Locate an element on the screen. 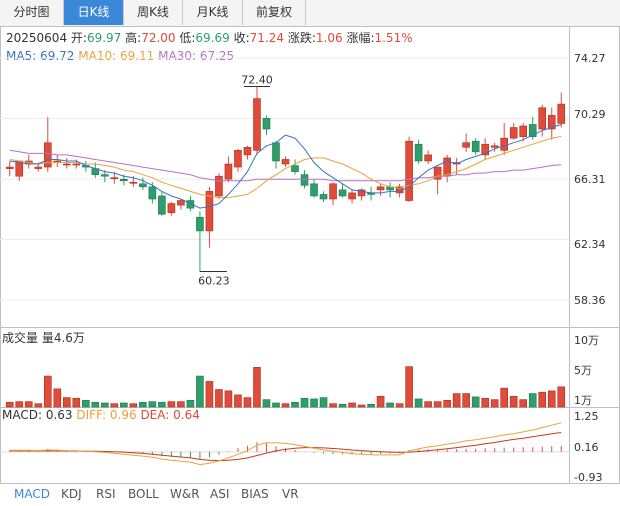 This screenshot has width=620, height=506. ma5-label: MA5: 69.72 is located at coordinates (40, 56).